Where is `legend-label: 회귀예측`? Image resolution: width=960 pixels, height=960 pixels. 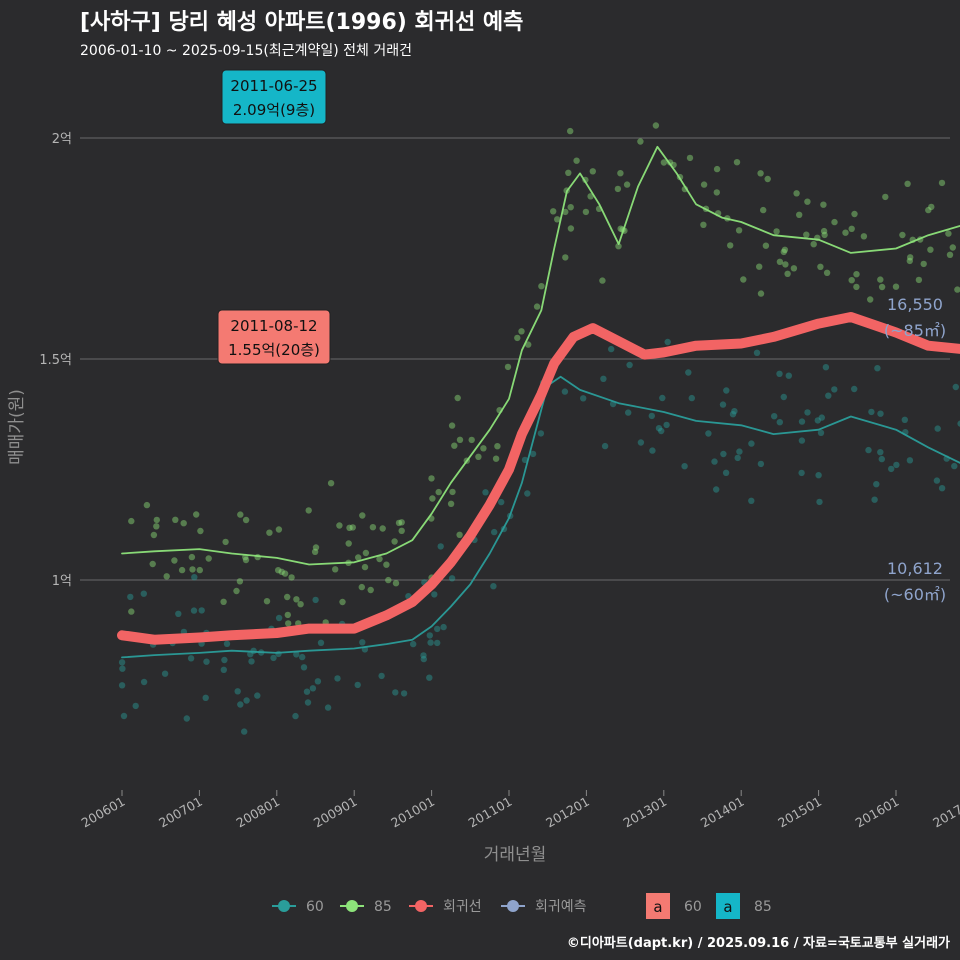
legend-label: 회귀예측 is located at coordinates (561, 907).